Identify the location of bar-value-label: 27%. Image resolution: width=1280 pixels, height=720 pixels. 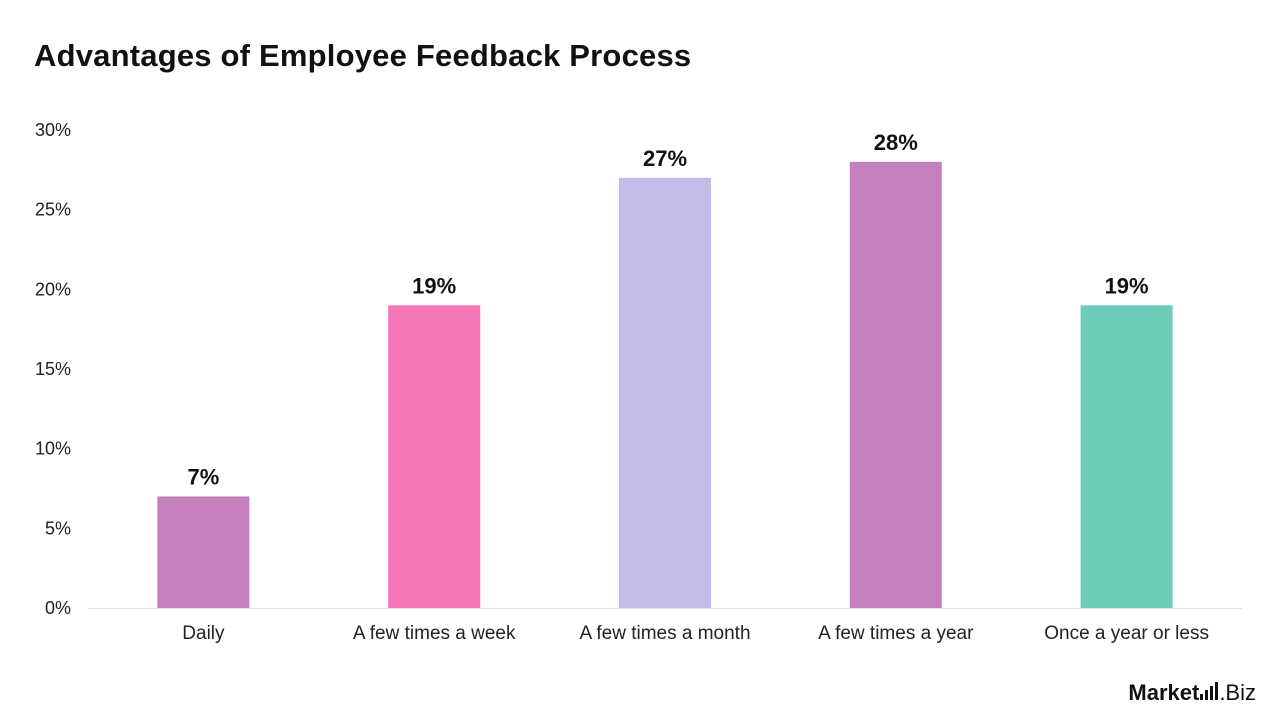
(665, 158).